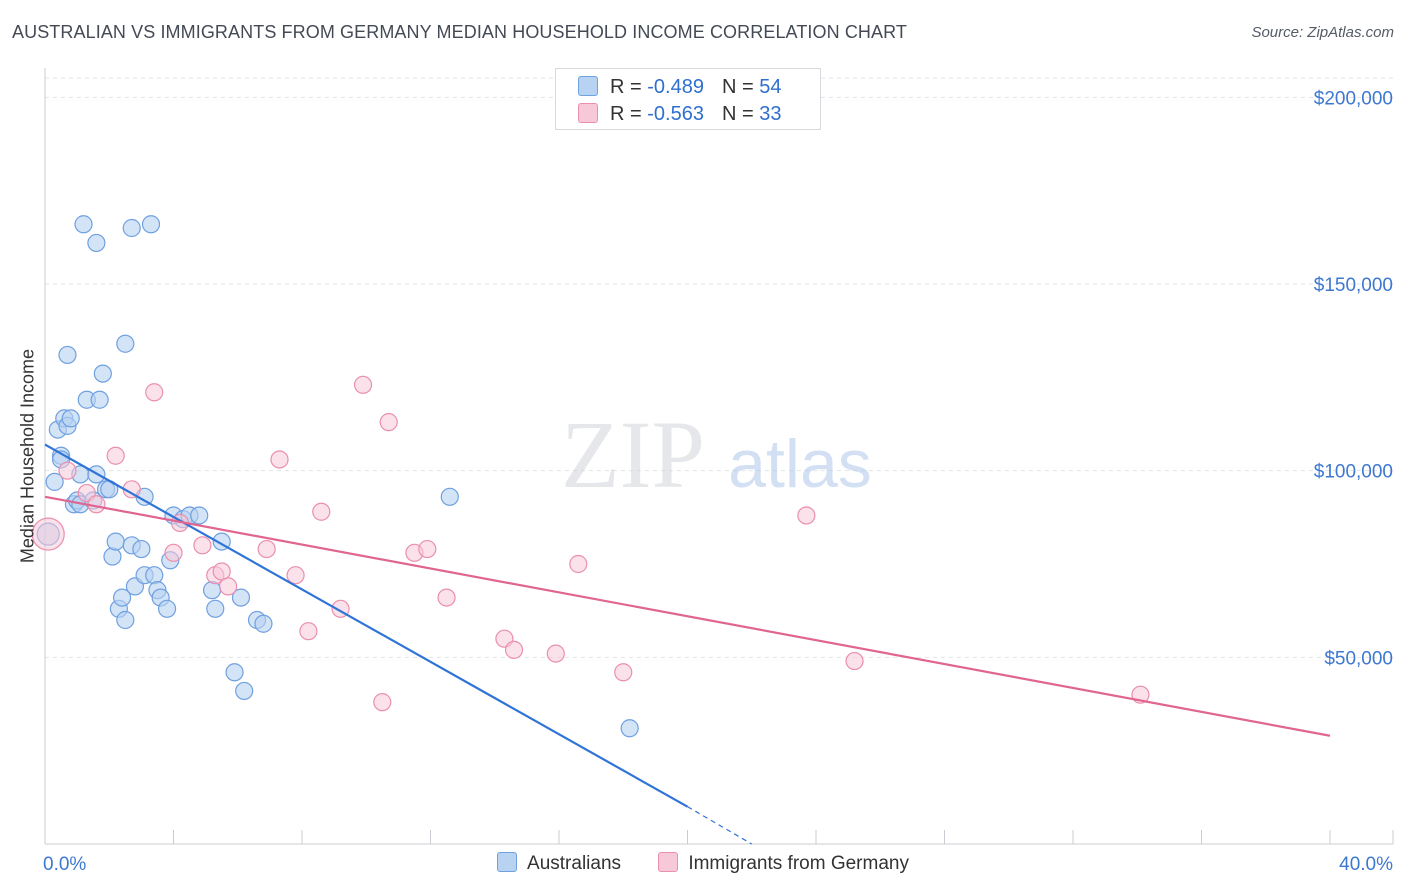 This screenshot has width=1406, height=892. What do you see at coordinates (1353, 98) in the screenshot?
I see `y-tick-label: $200,000` at bounding box center [1353, 98].